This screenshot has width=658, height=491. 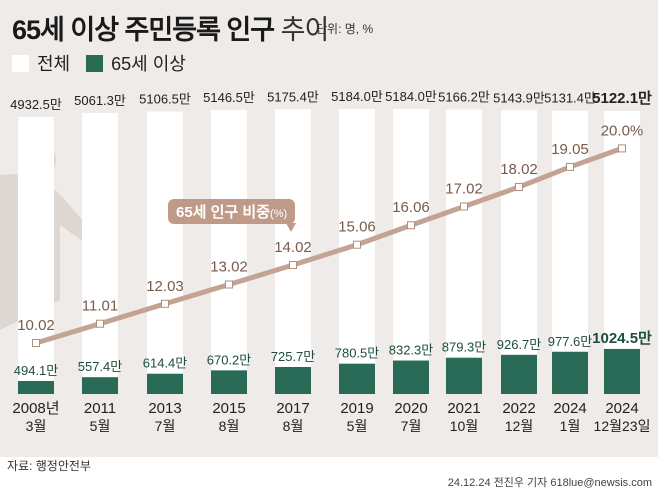 What do you see at coordinates (165, 286) in the screenshot?
I see `line-value-label: 12.03` at bounding box center [165, 286].